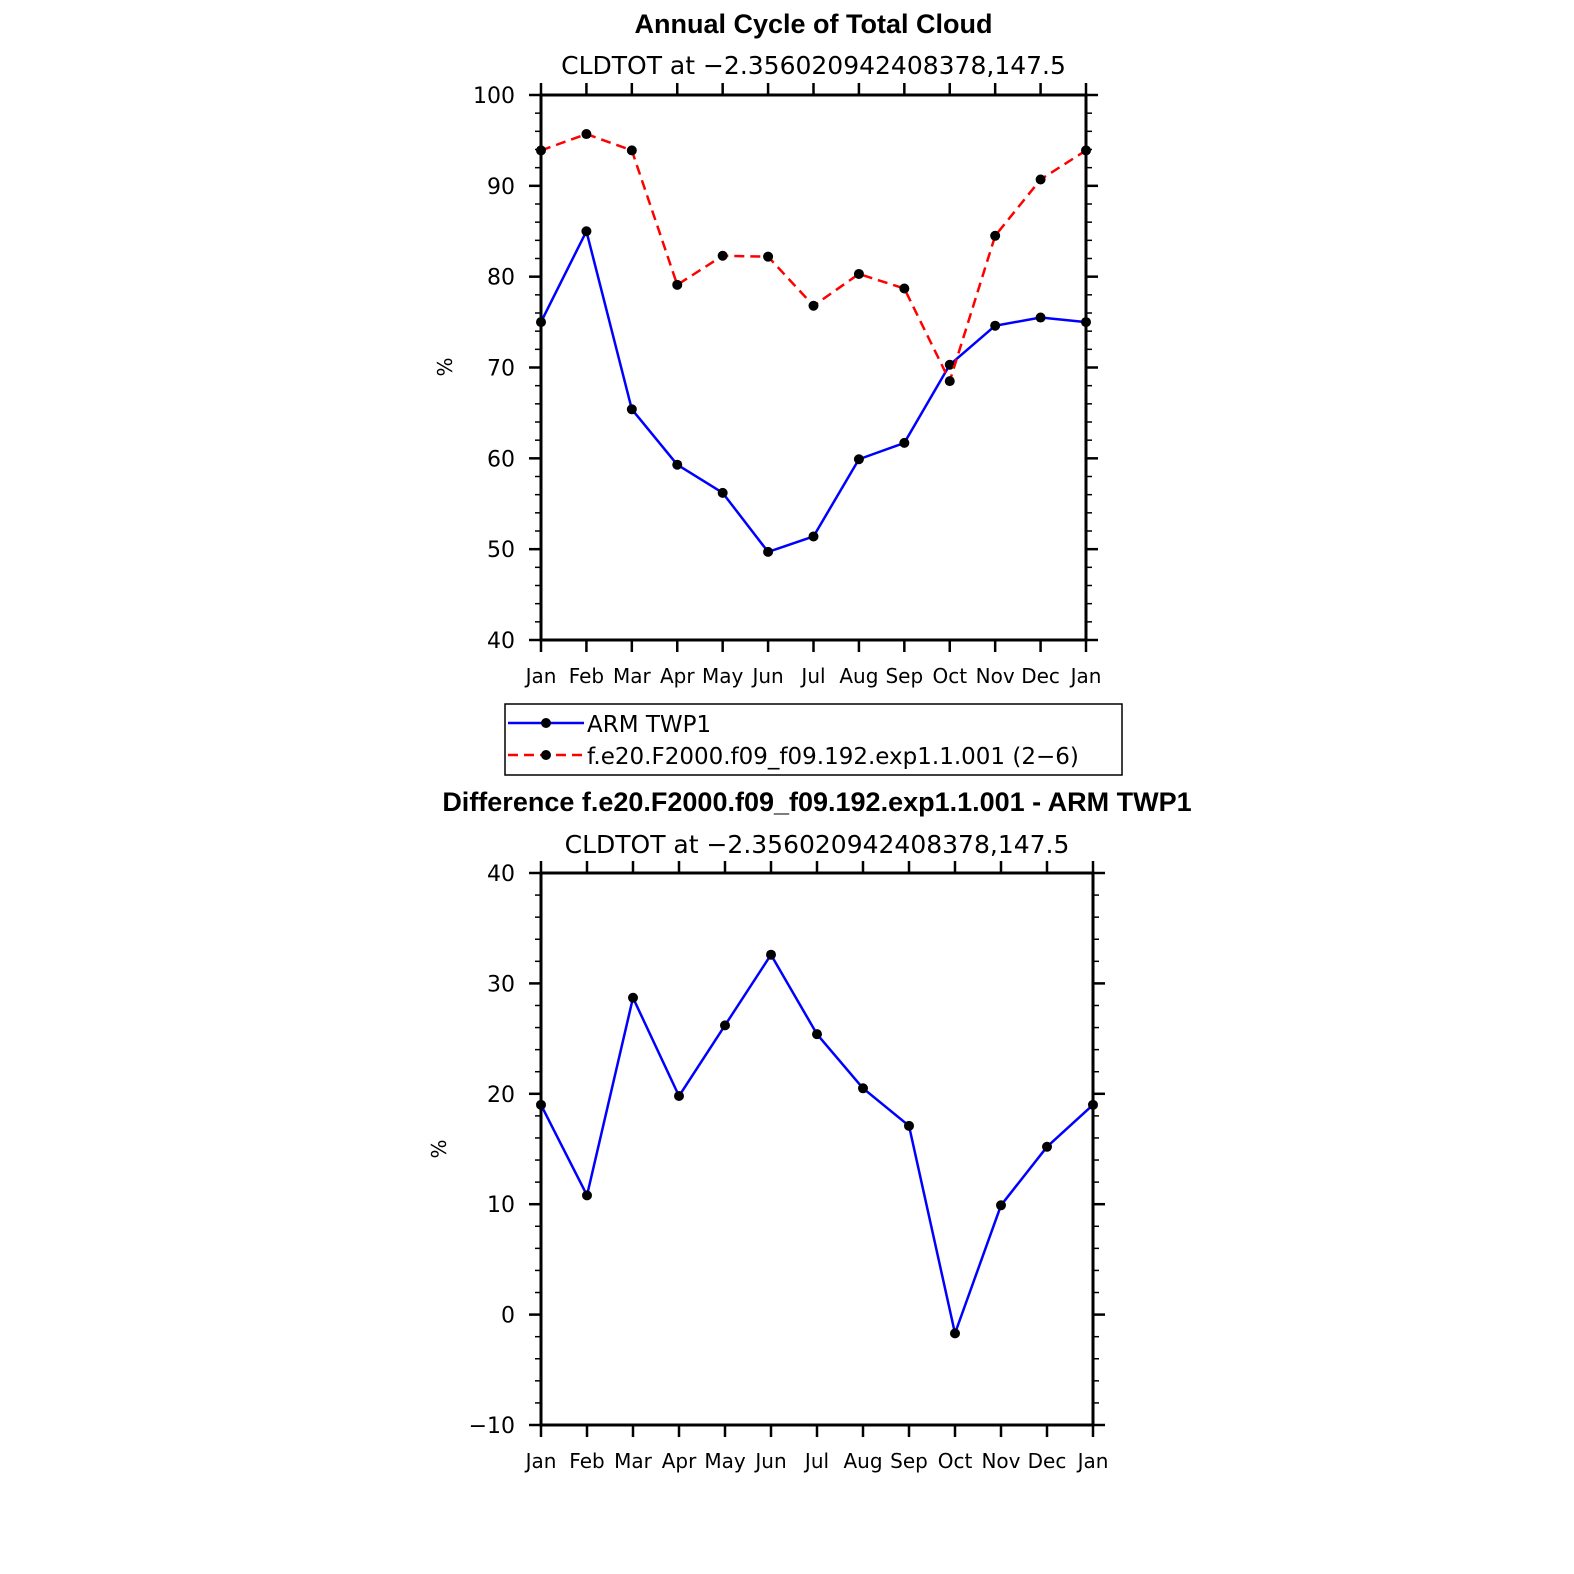 The height and width of the screenshot is (1574, 1574). I want to click on y-tick-label: 30, so click(501, 984).